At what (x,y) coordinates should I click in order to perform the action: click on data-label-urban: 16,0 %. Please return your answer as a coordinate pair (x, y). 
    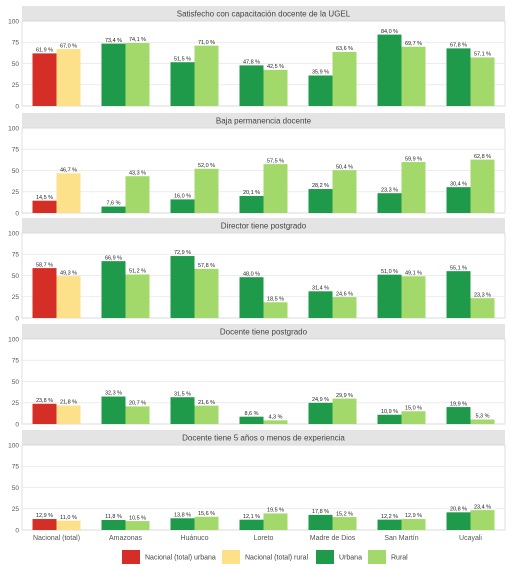
    Looking at the image, I should click on (182, 197).